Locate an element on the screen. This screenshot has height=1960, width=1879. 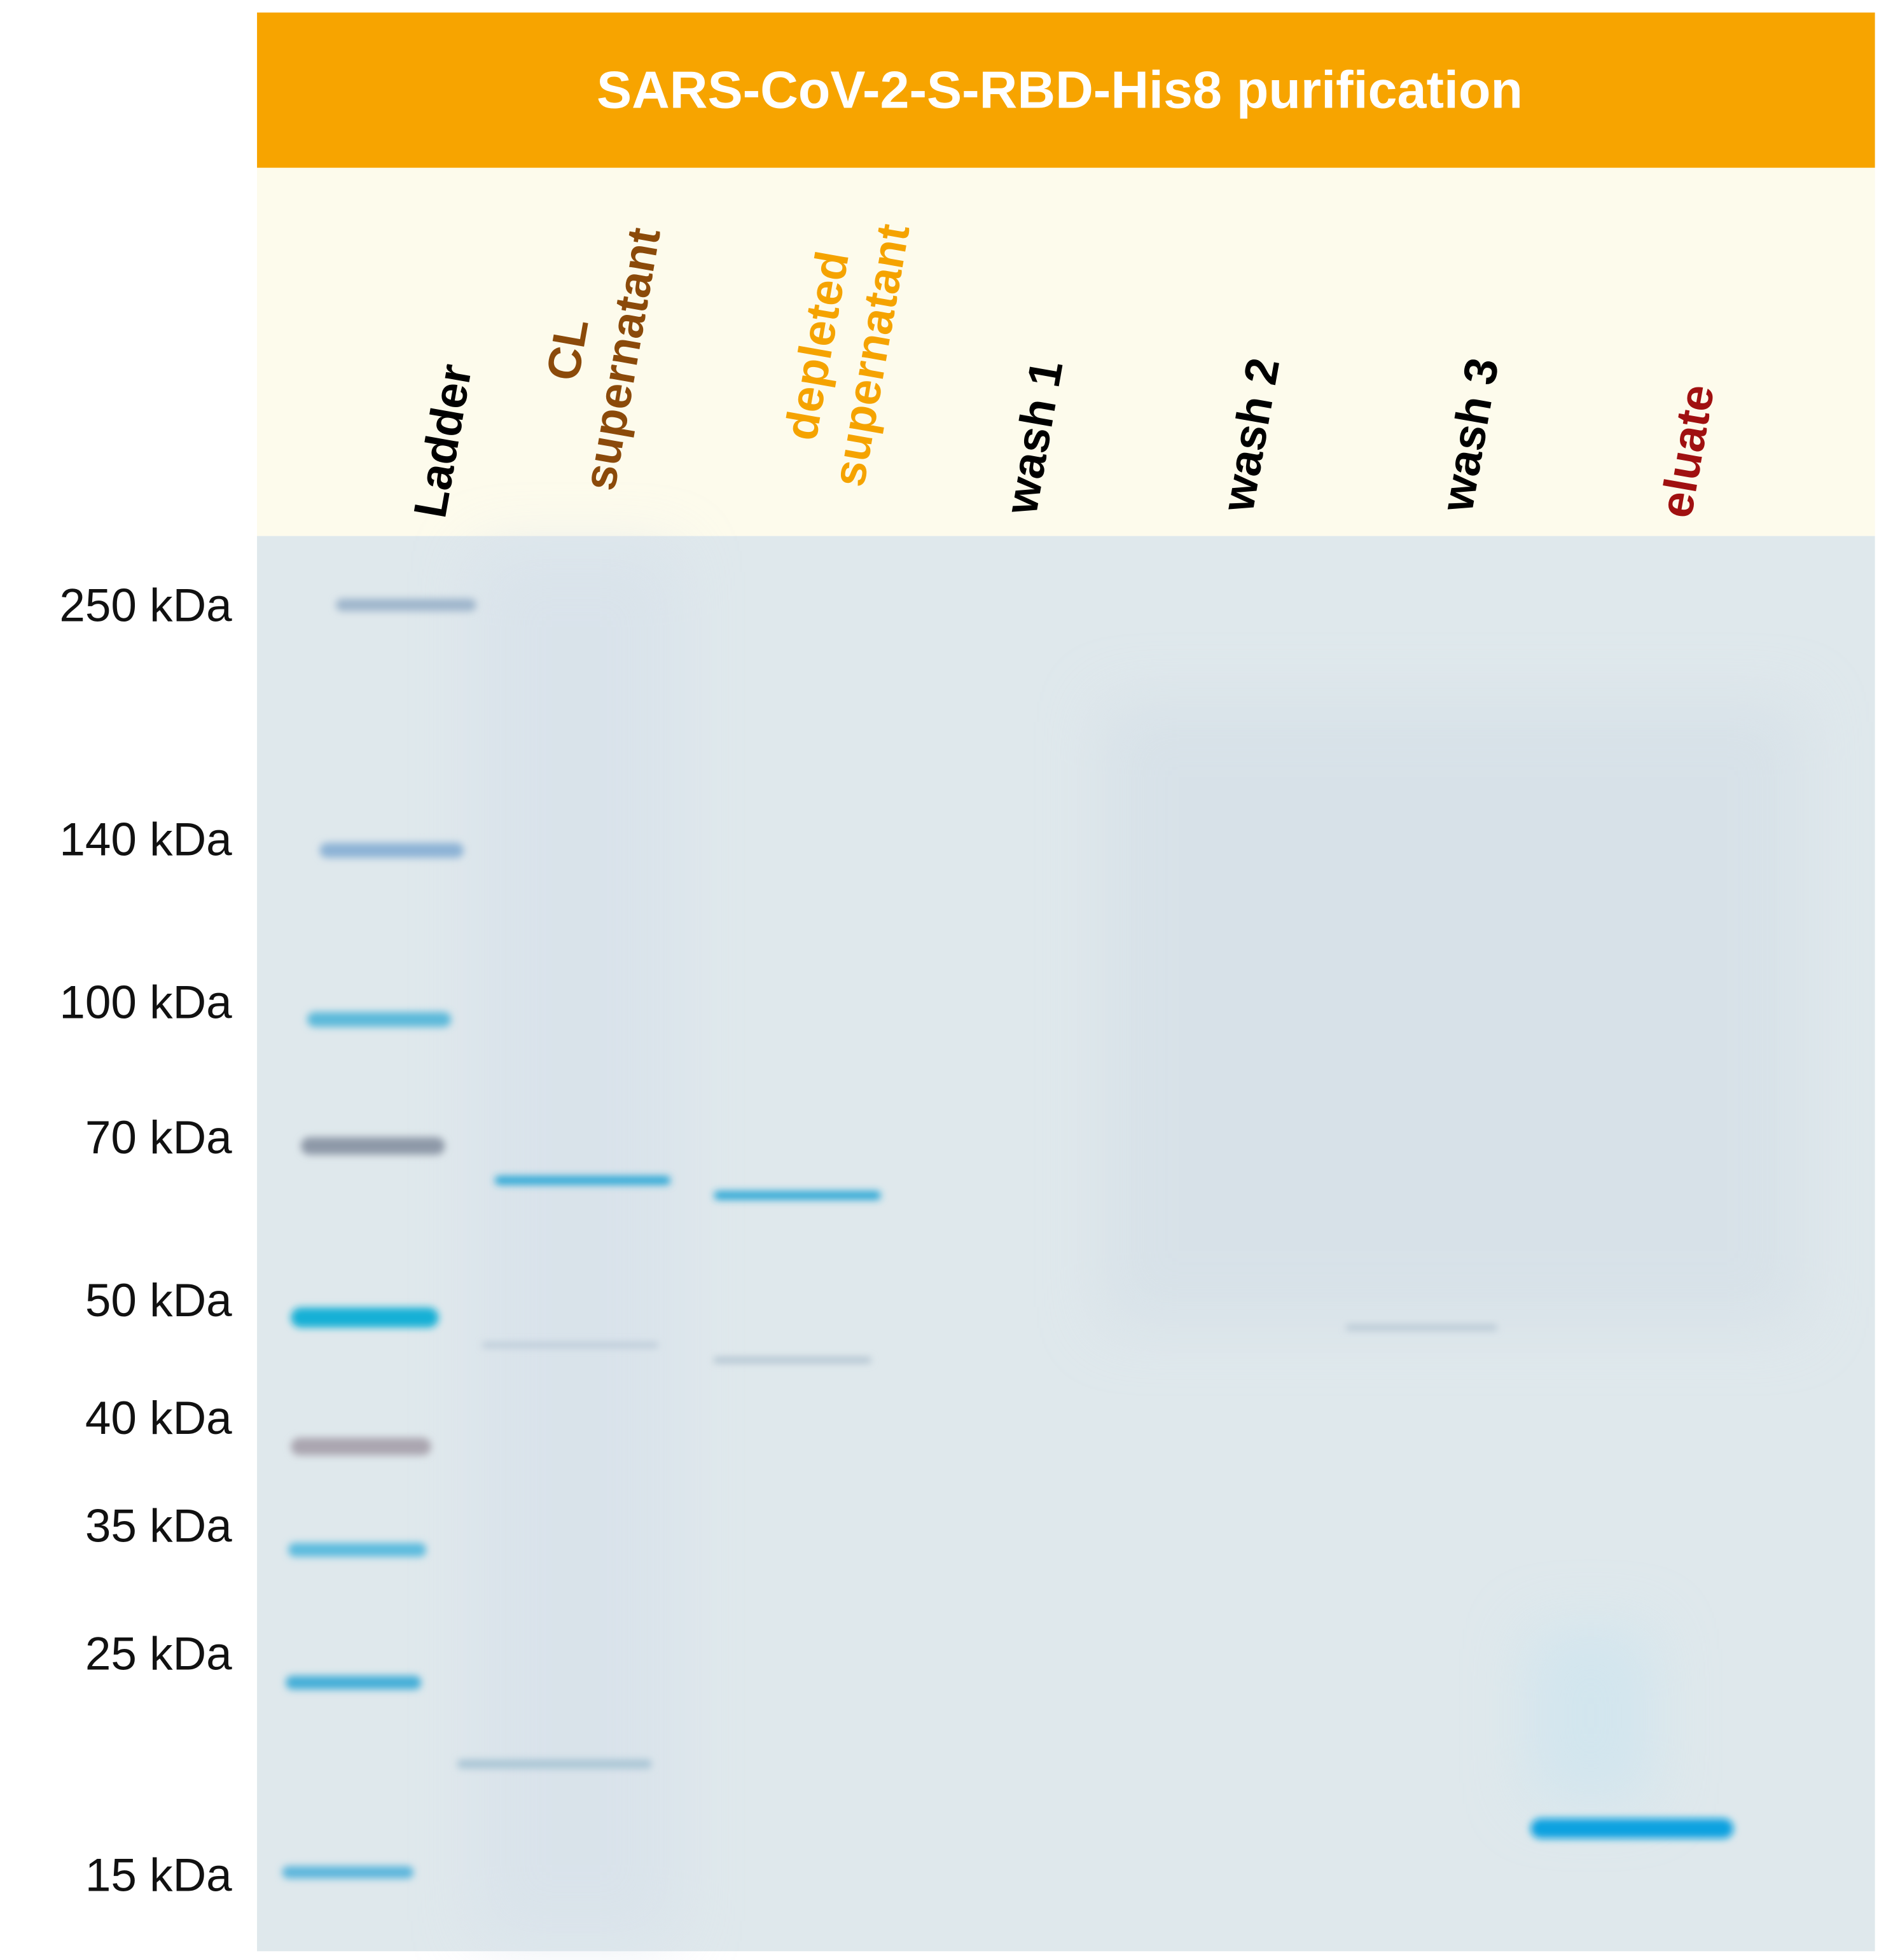
title-bar is located at coordinates (1066, 90).